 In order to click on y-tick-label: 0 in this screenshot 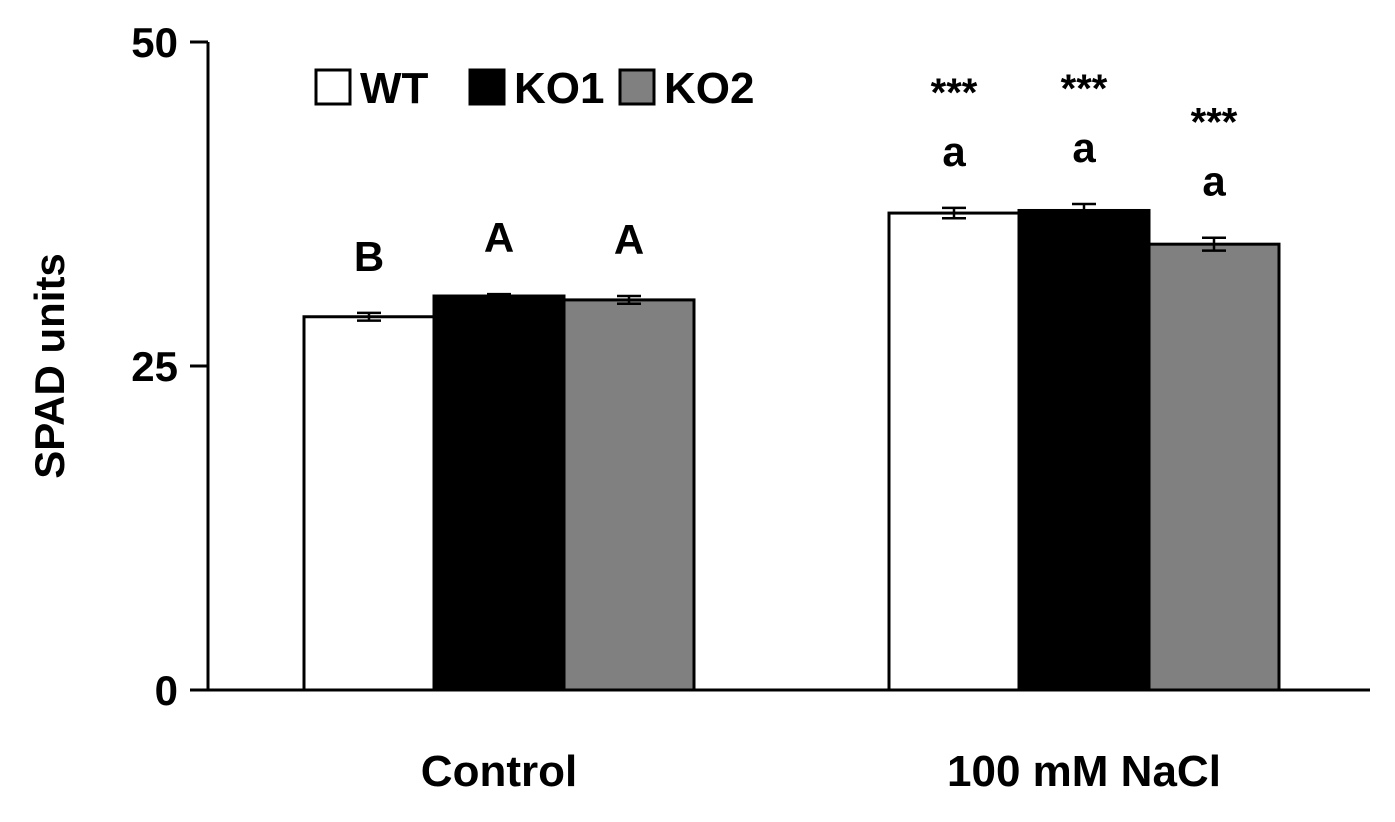, I will do `click(166, 690)`.